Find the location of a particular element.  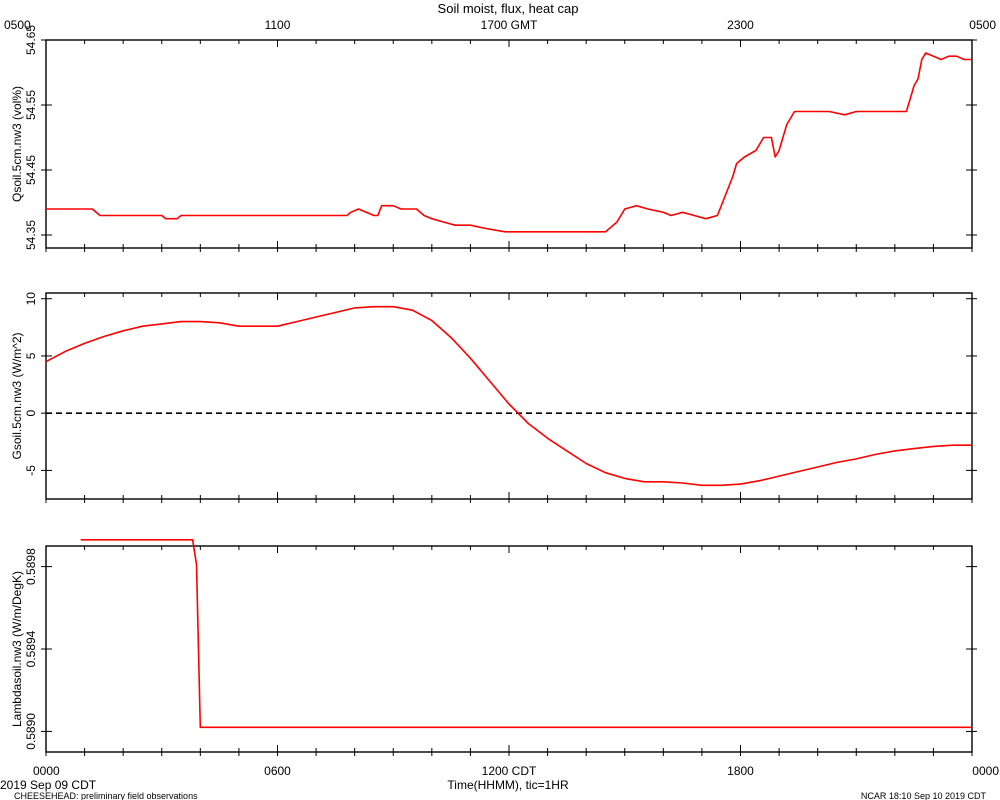

y-tick-label: 5 is located at coordinates (31, 355).